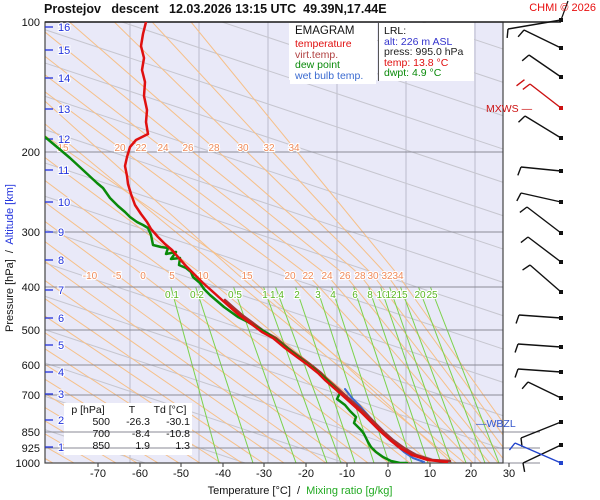  Describe the element at coordinates (31, 331) in the screenshot. I see `svg-text: 500` at that location.